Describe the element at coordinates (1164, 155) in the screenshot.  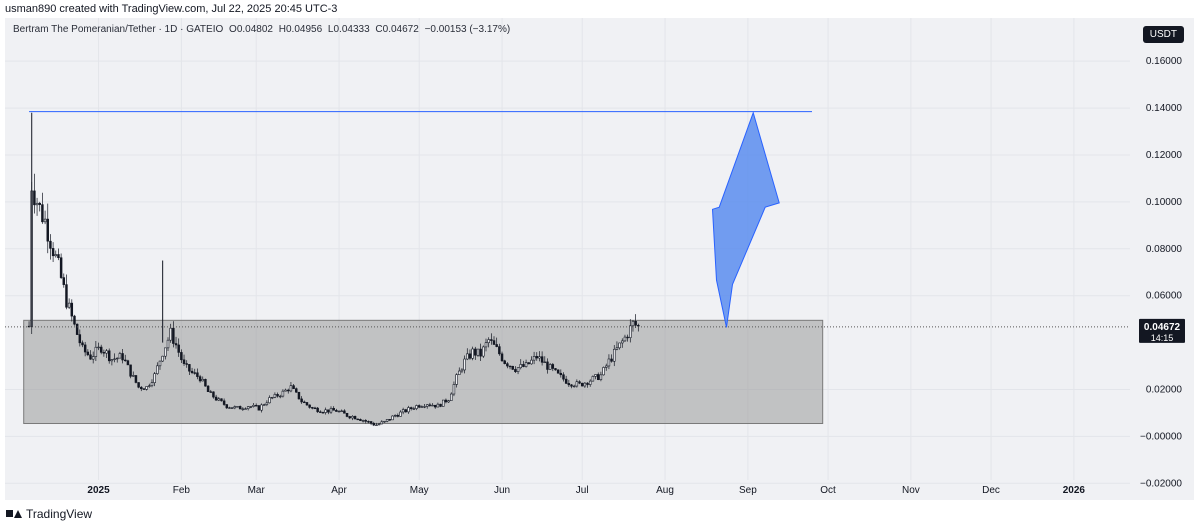
I see `y-tick-label: 0.12000` at that location.